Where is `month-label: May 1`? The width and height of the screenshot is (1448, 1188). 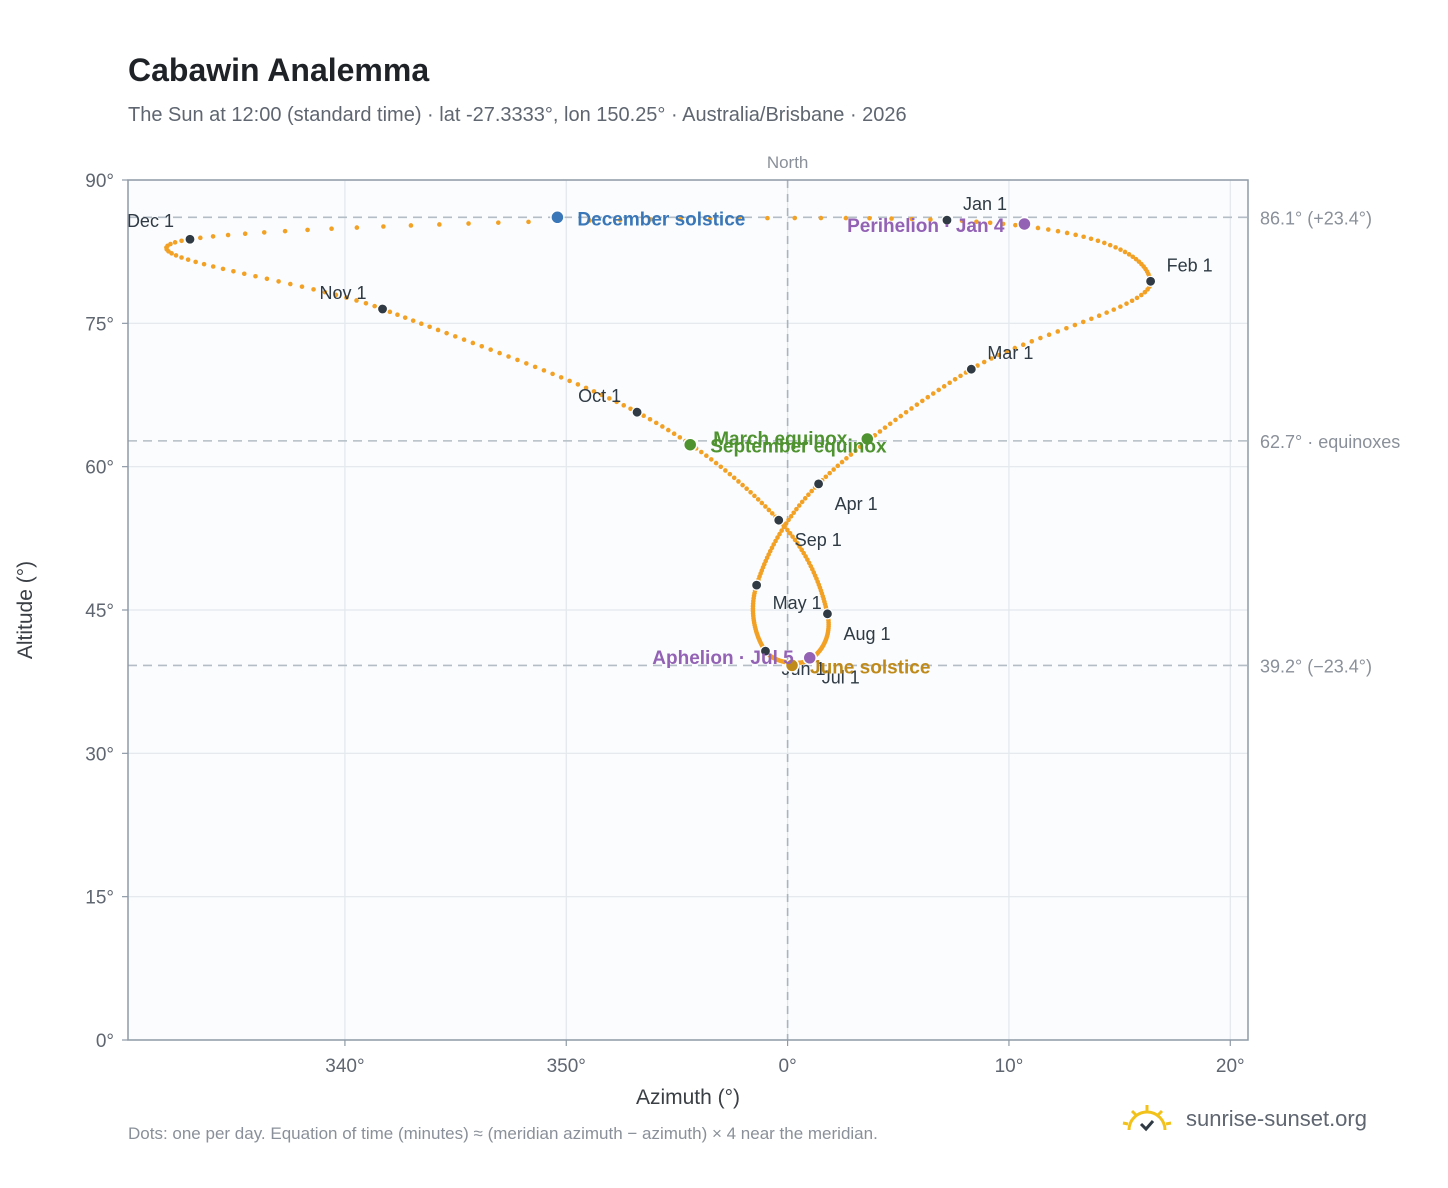 month-label: May 1 is located at coordinates (797, 603).